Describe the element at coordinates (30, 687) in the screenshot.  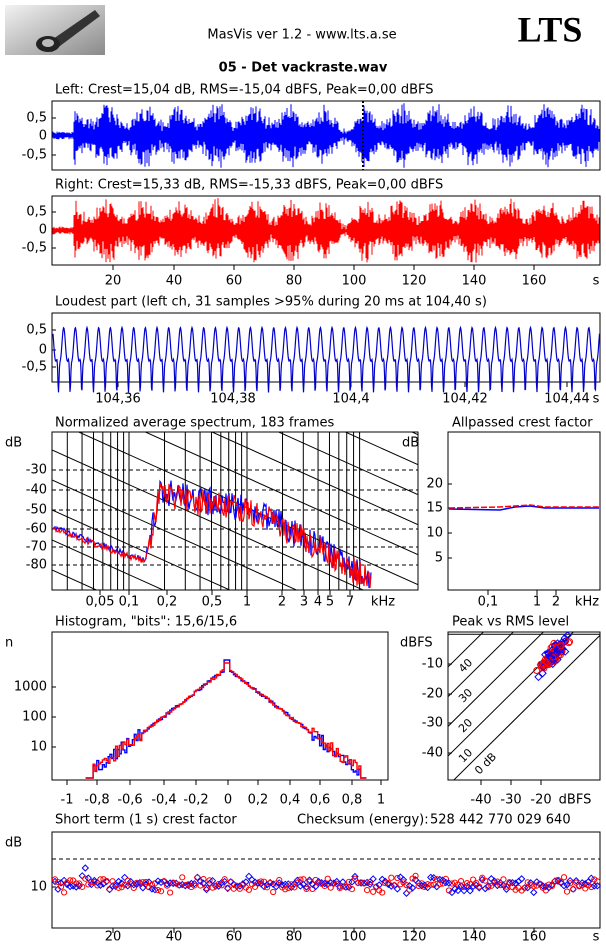
I see `y-tick-label: 1000` at that location.